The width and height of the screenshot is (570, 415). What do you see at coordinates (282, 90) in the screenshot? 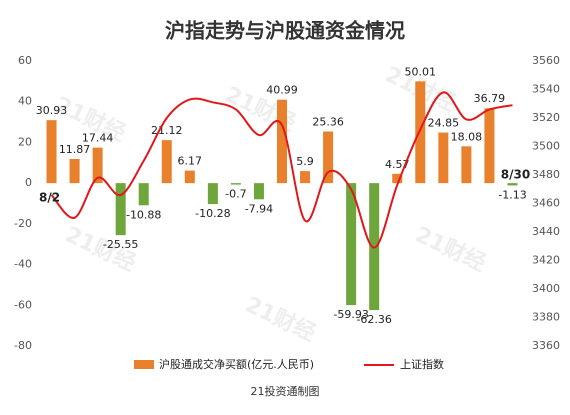
I see `value-label: 40.99` at bounding box center [282, 90].